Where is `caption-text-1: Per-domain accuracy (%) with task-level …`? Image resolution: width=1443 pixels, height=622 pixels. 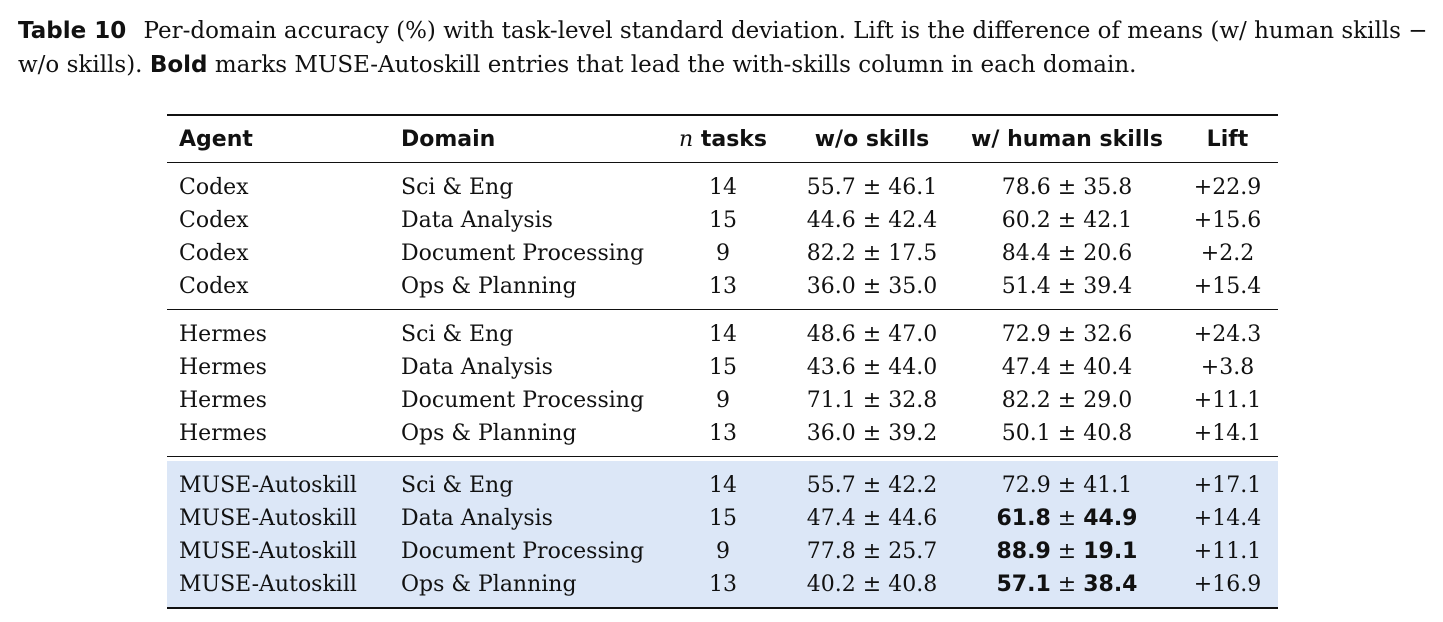 caption-text-1: Per-domain accuracy (%) with task-level … is located at coordinates (723, 48).